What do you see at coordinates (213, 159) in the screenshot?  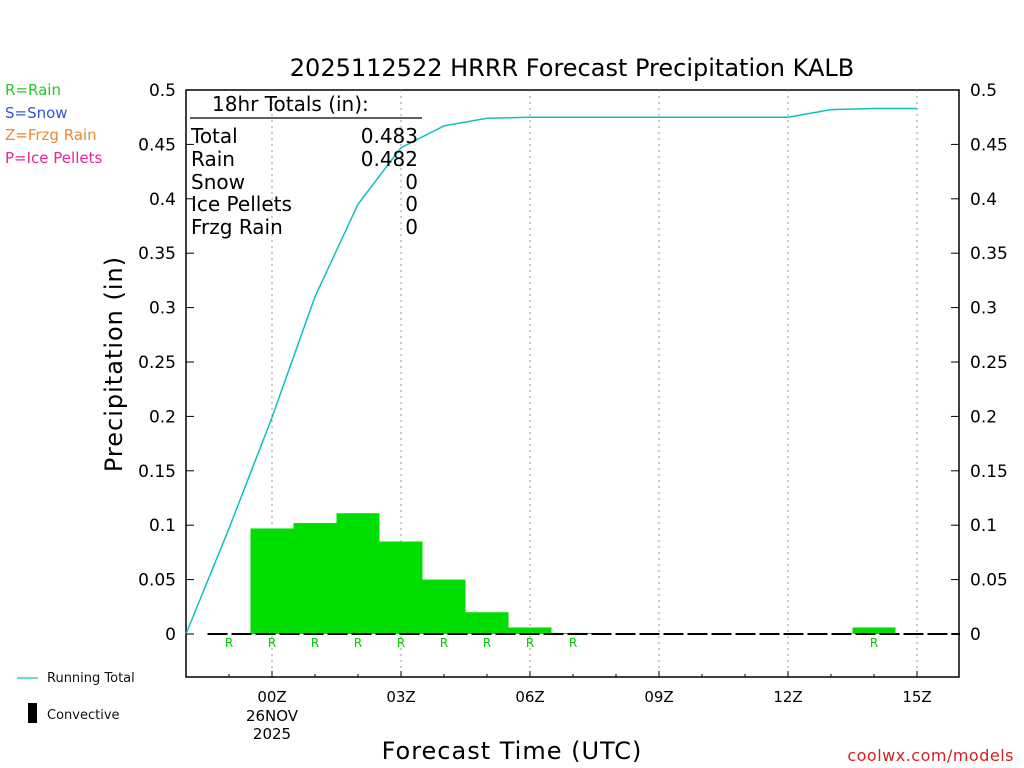 I see `totals-label-rain: Rain` at bounding box center [213, 159].